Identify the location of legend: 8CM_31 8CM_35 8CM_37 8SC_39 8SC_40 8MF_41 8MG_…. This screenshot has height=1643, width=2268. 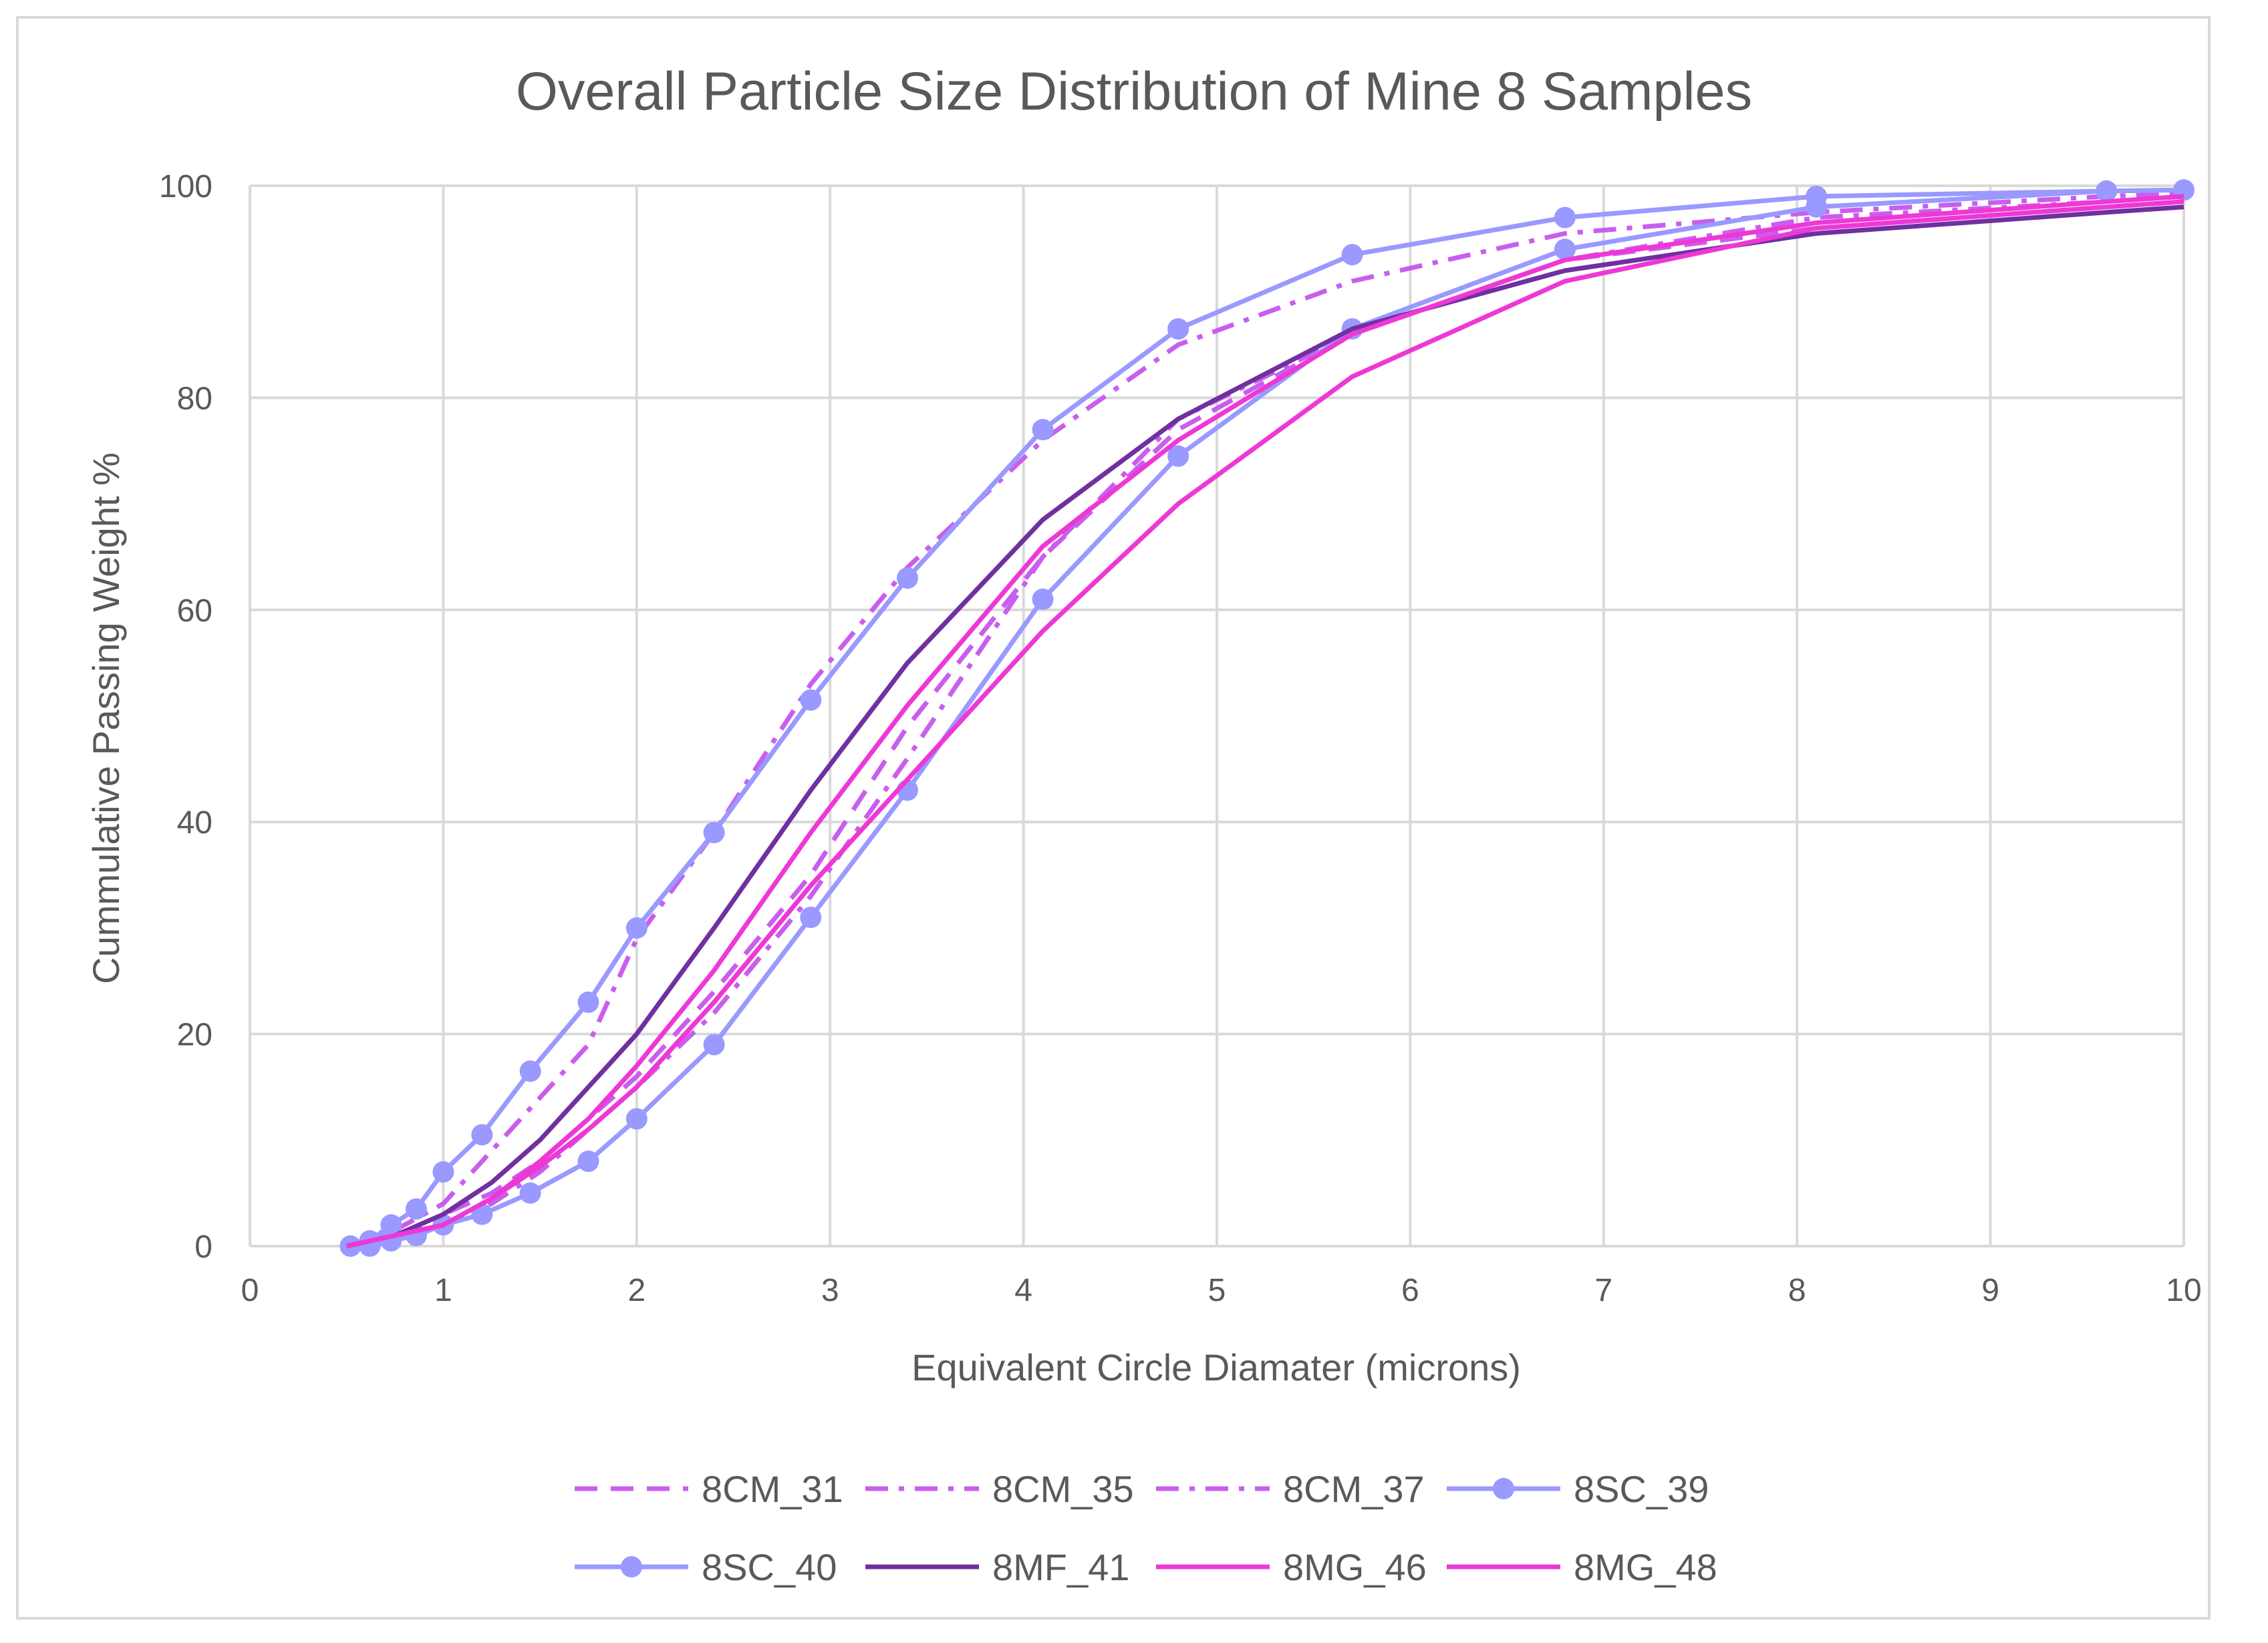
(1146, 1528).